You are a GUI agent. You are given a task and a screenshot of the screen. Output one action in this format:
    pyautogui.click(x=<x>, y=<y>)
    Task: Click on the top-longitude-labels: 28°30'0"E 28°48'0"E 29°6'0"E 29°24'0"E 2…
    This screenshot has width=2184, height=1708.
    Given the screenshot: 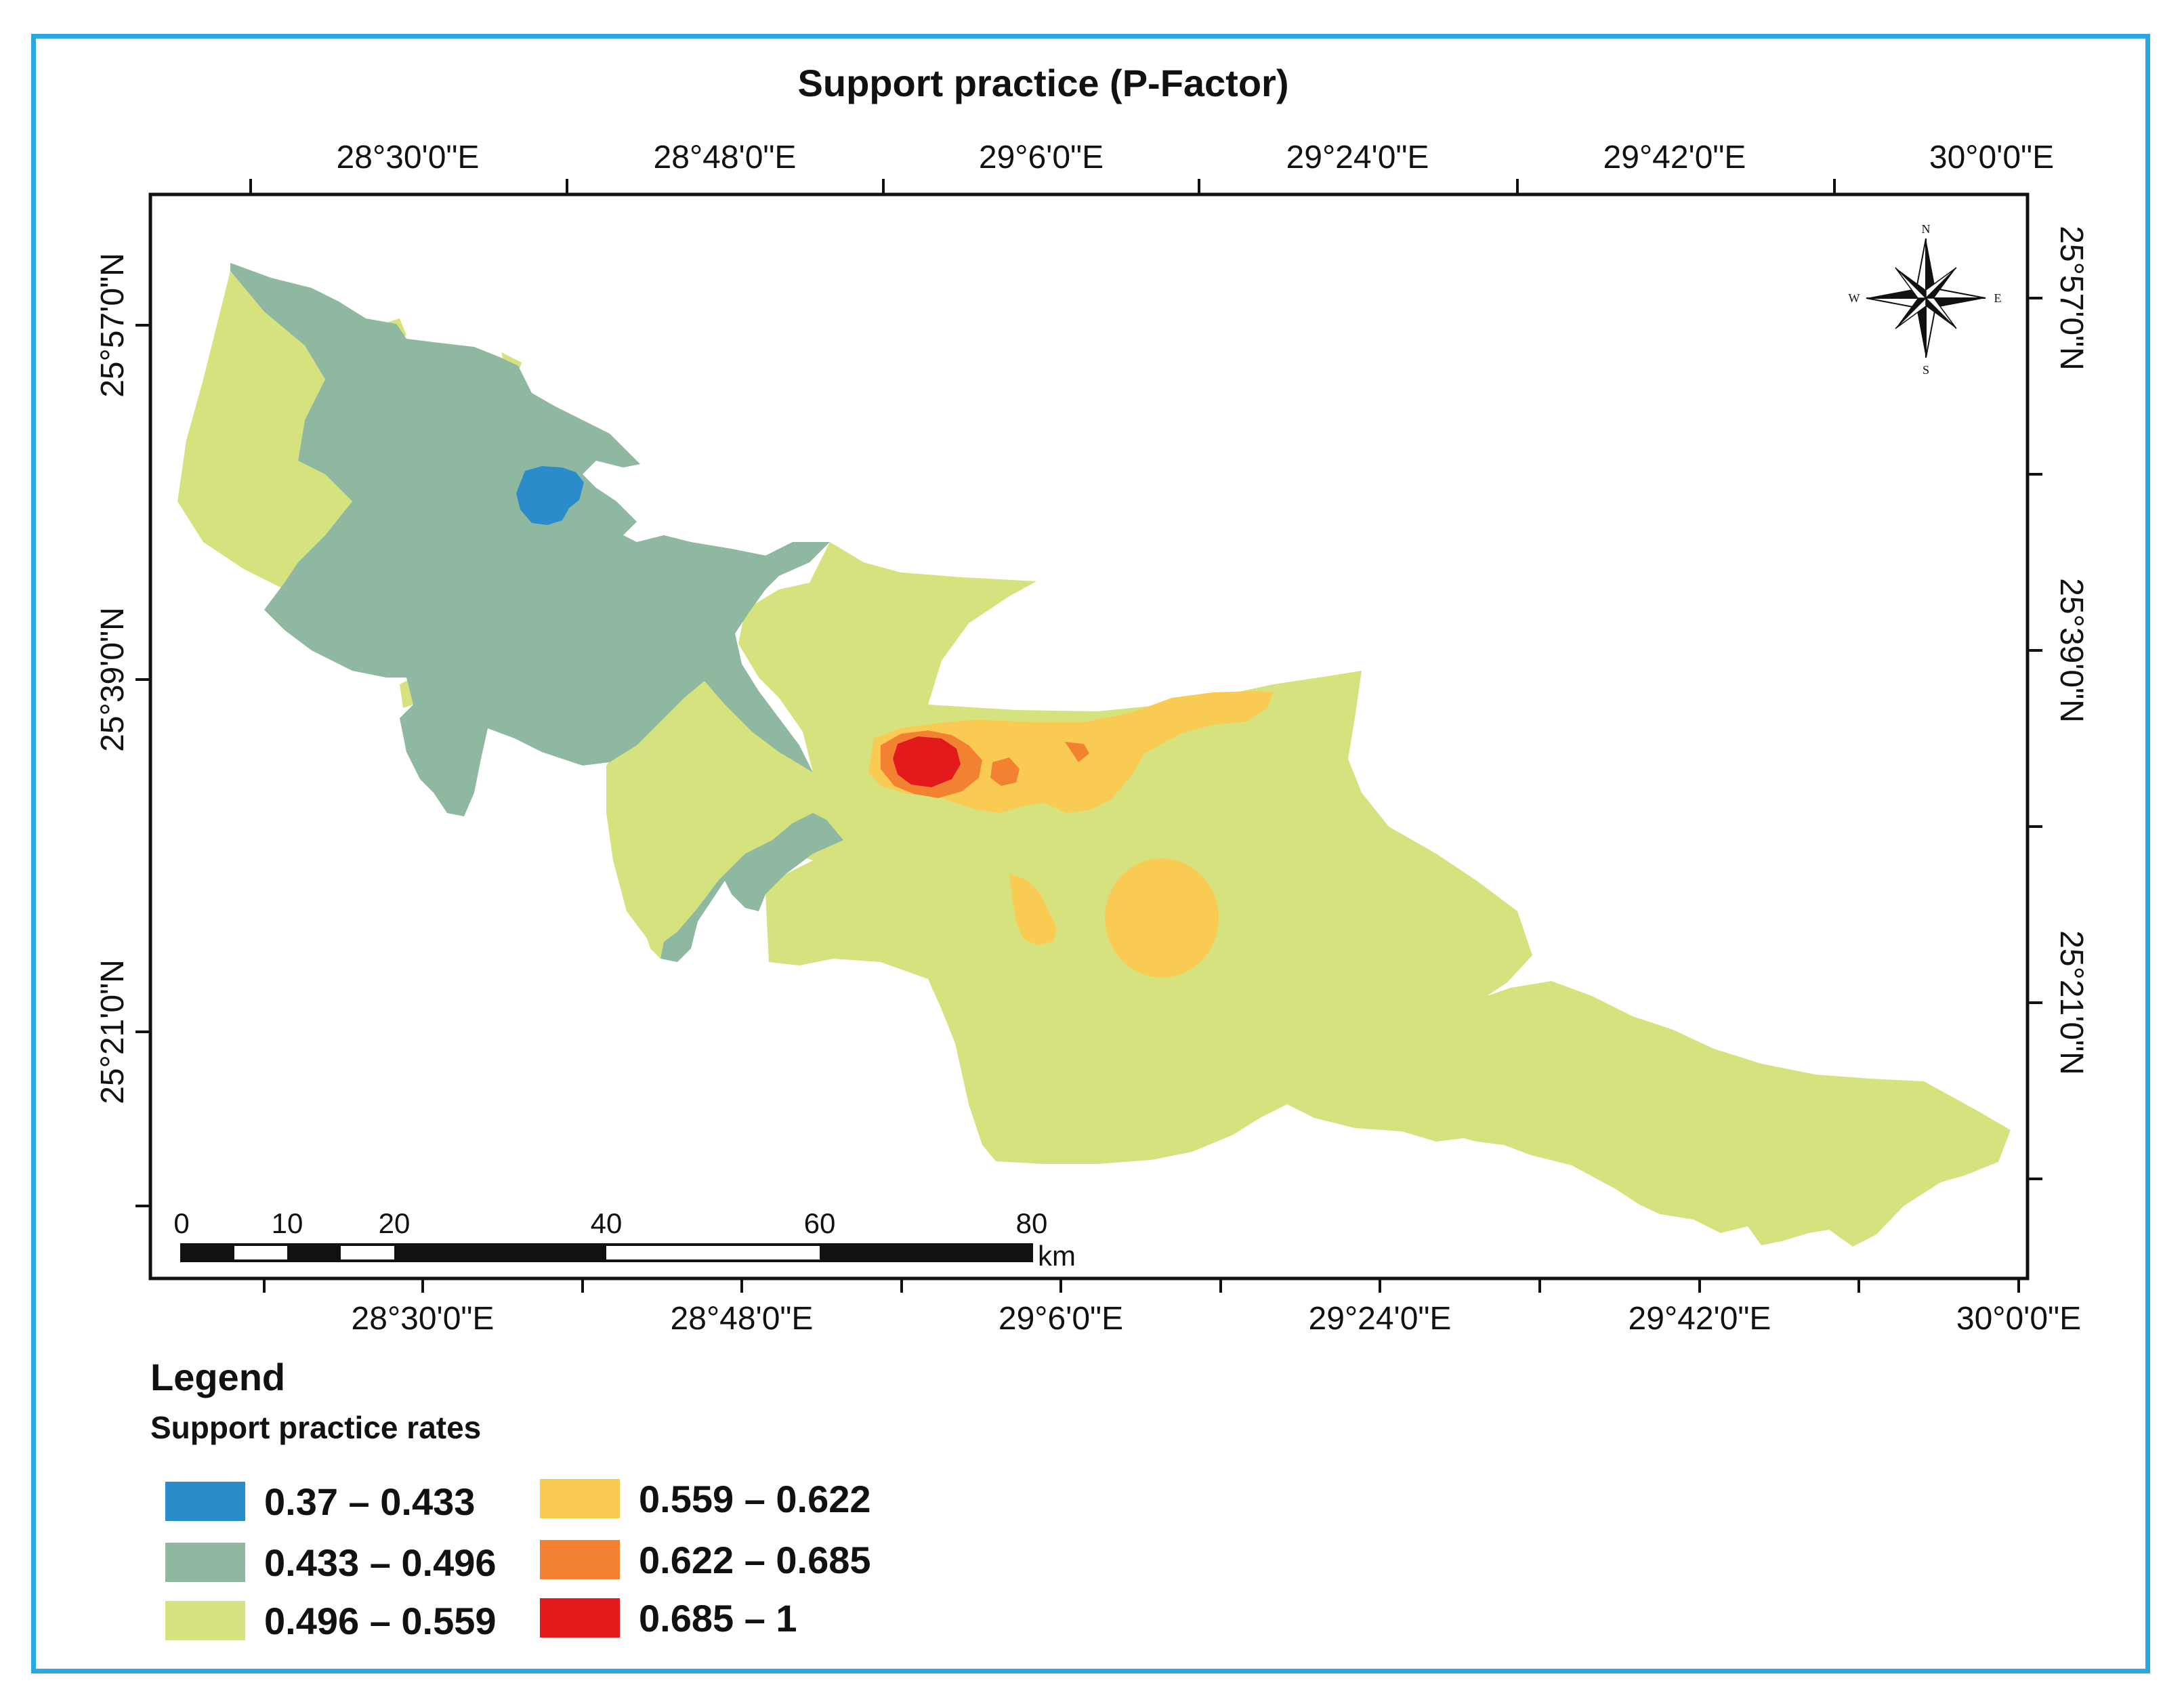 What is the action you would take?
    pyautogui.click(x=1196, y=157)
    